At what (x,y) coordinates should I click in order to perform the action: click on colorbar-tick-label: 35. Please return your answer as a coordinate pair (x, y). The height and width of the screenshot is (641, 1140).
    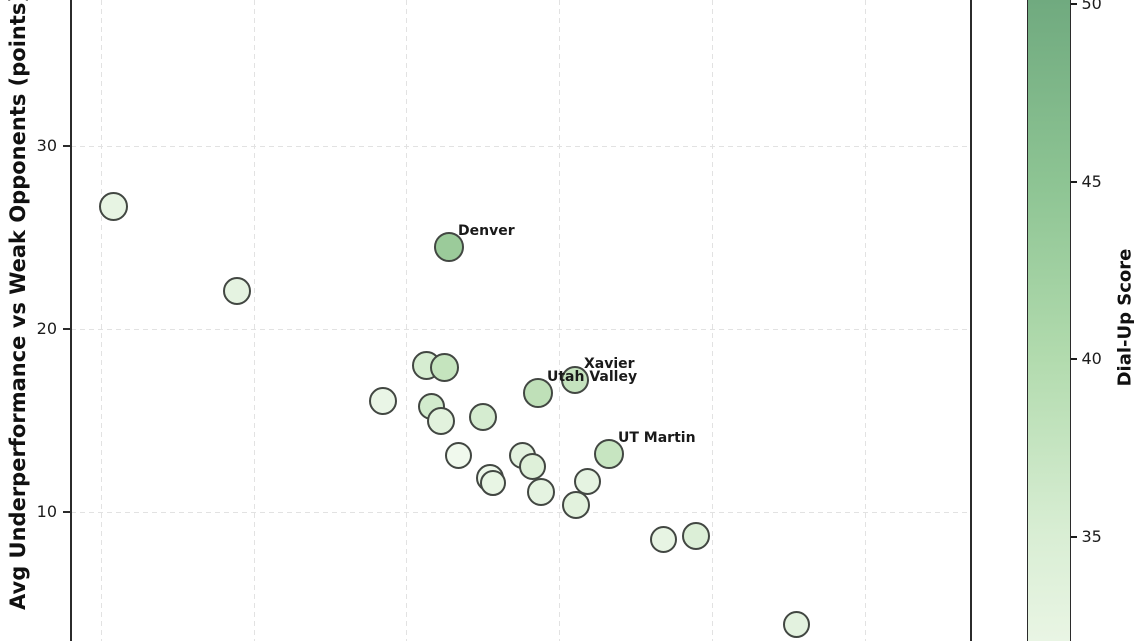
    Looking at the image, I should click on (1091, 536).